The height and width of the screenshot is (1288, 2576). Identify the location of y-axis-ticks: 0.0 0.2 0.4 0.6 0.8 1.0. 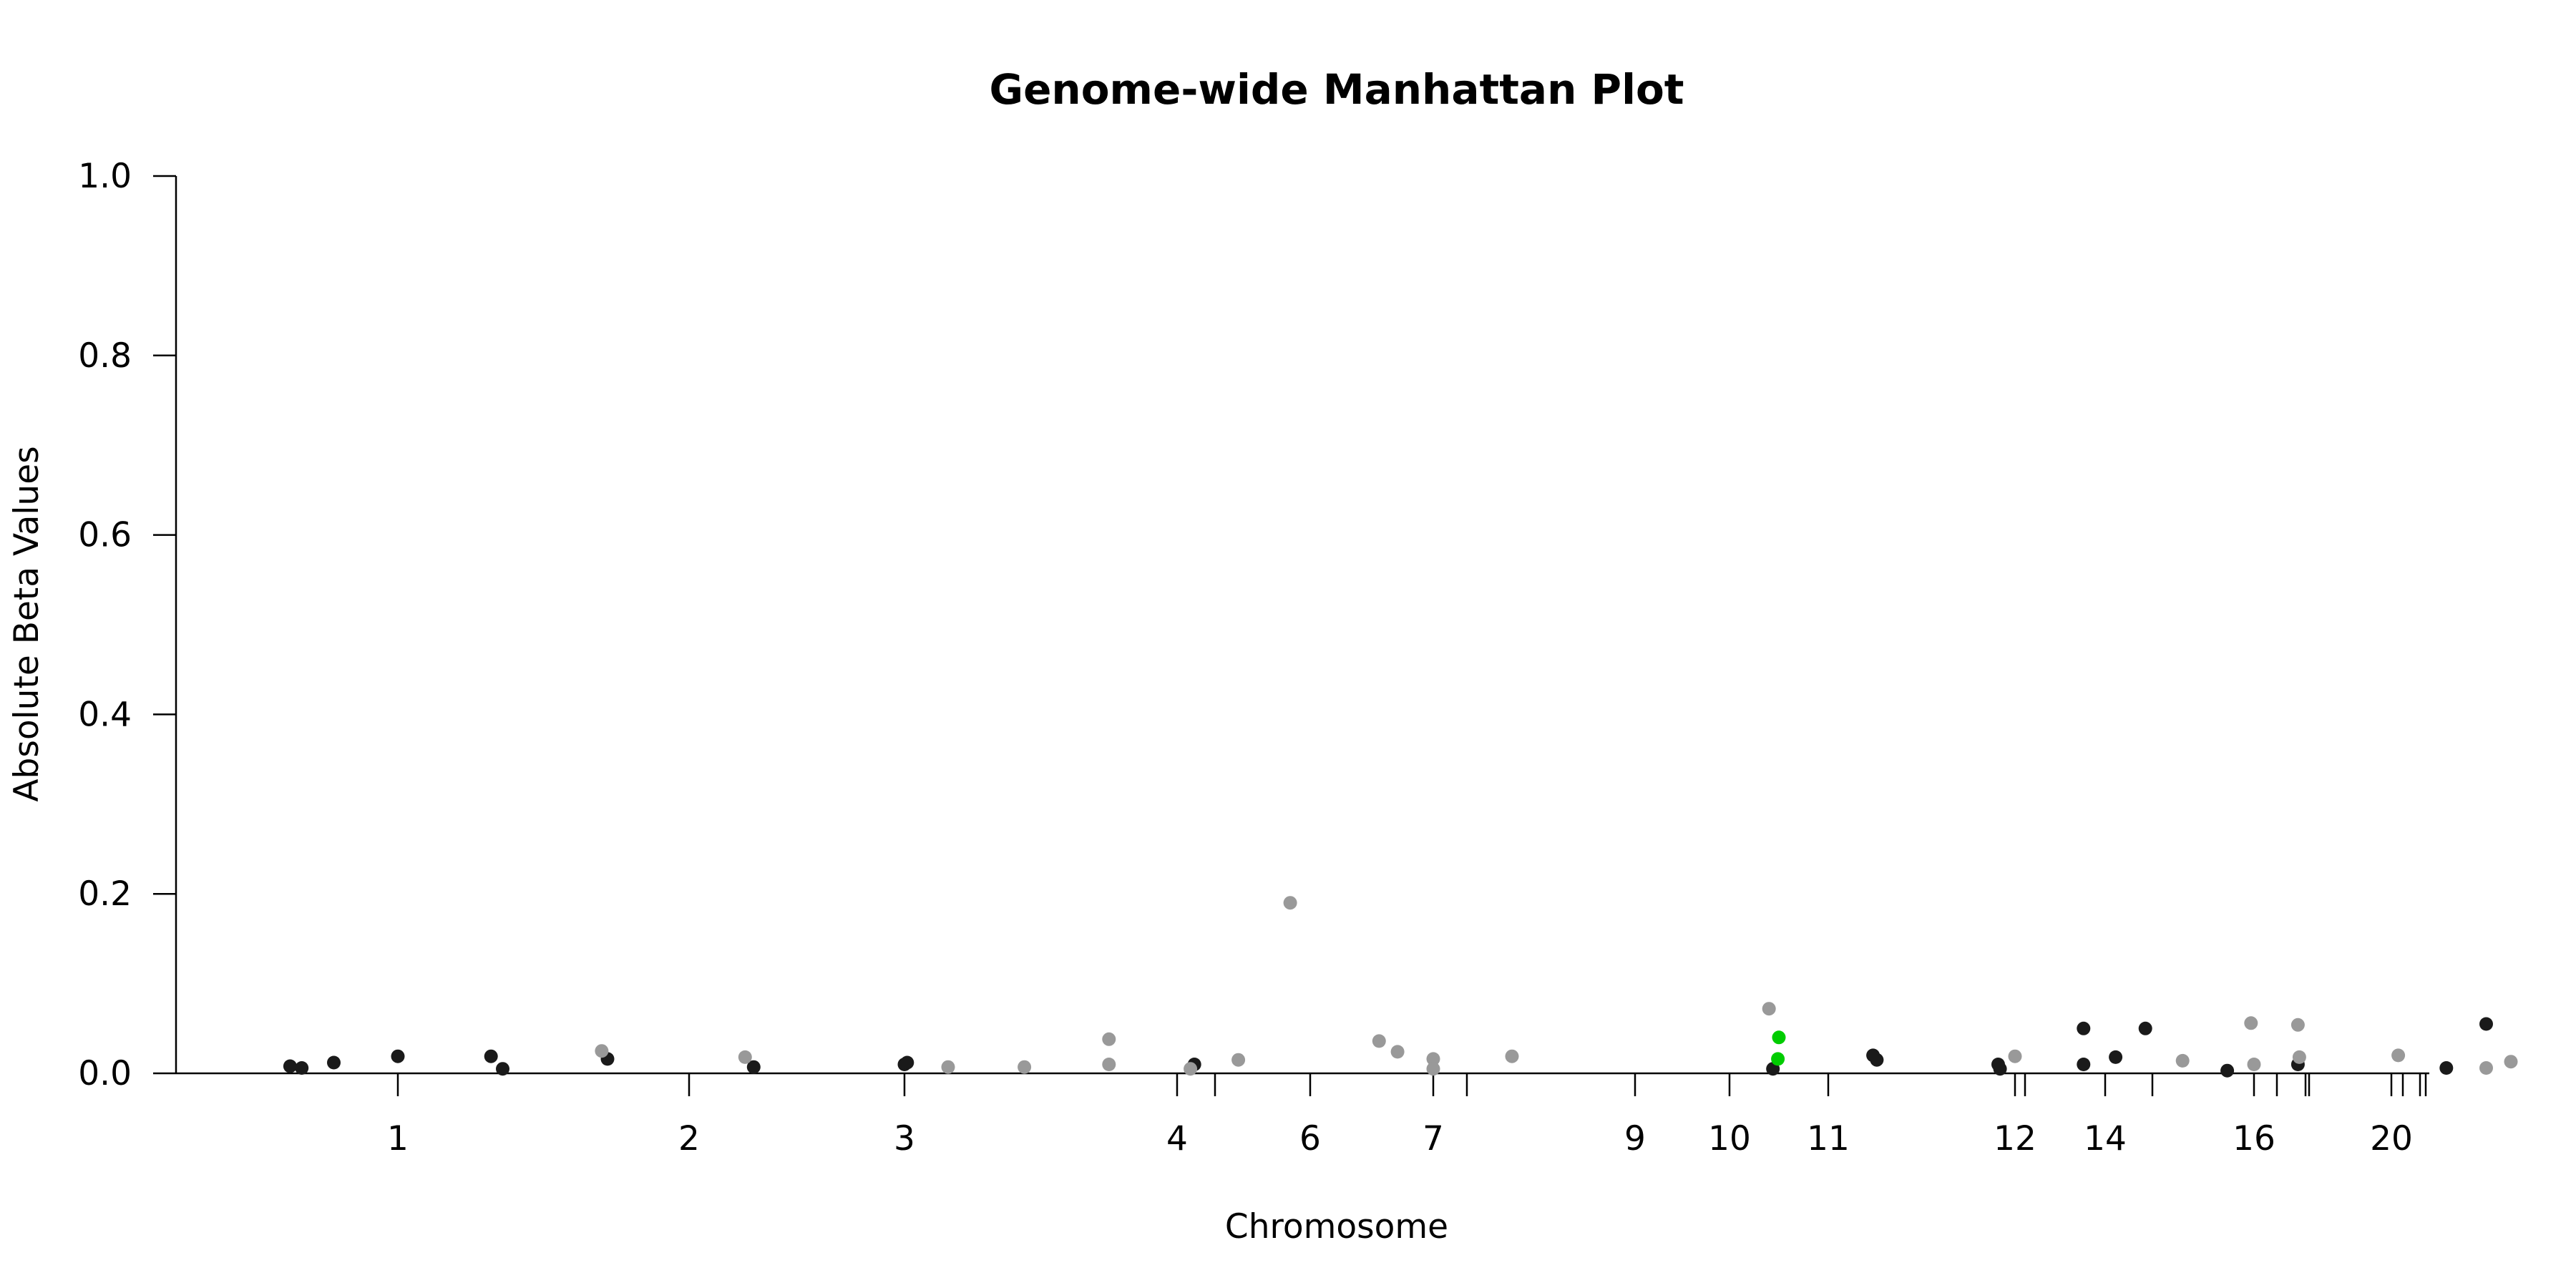
(127, 625).